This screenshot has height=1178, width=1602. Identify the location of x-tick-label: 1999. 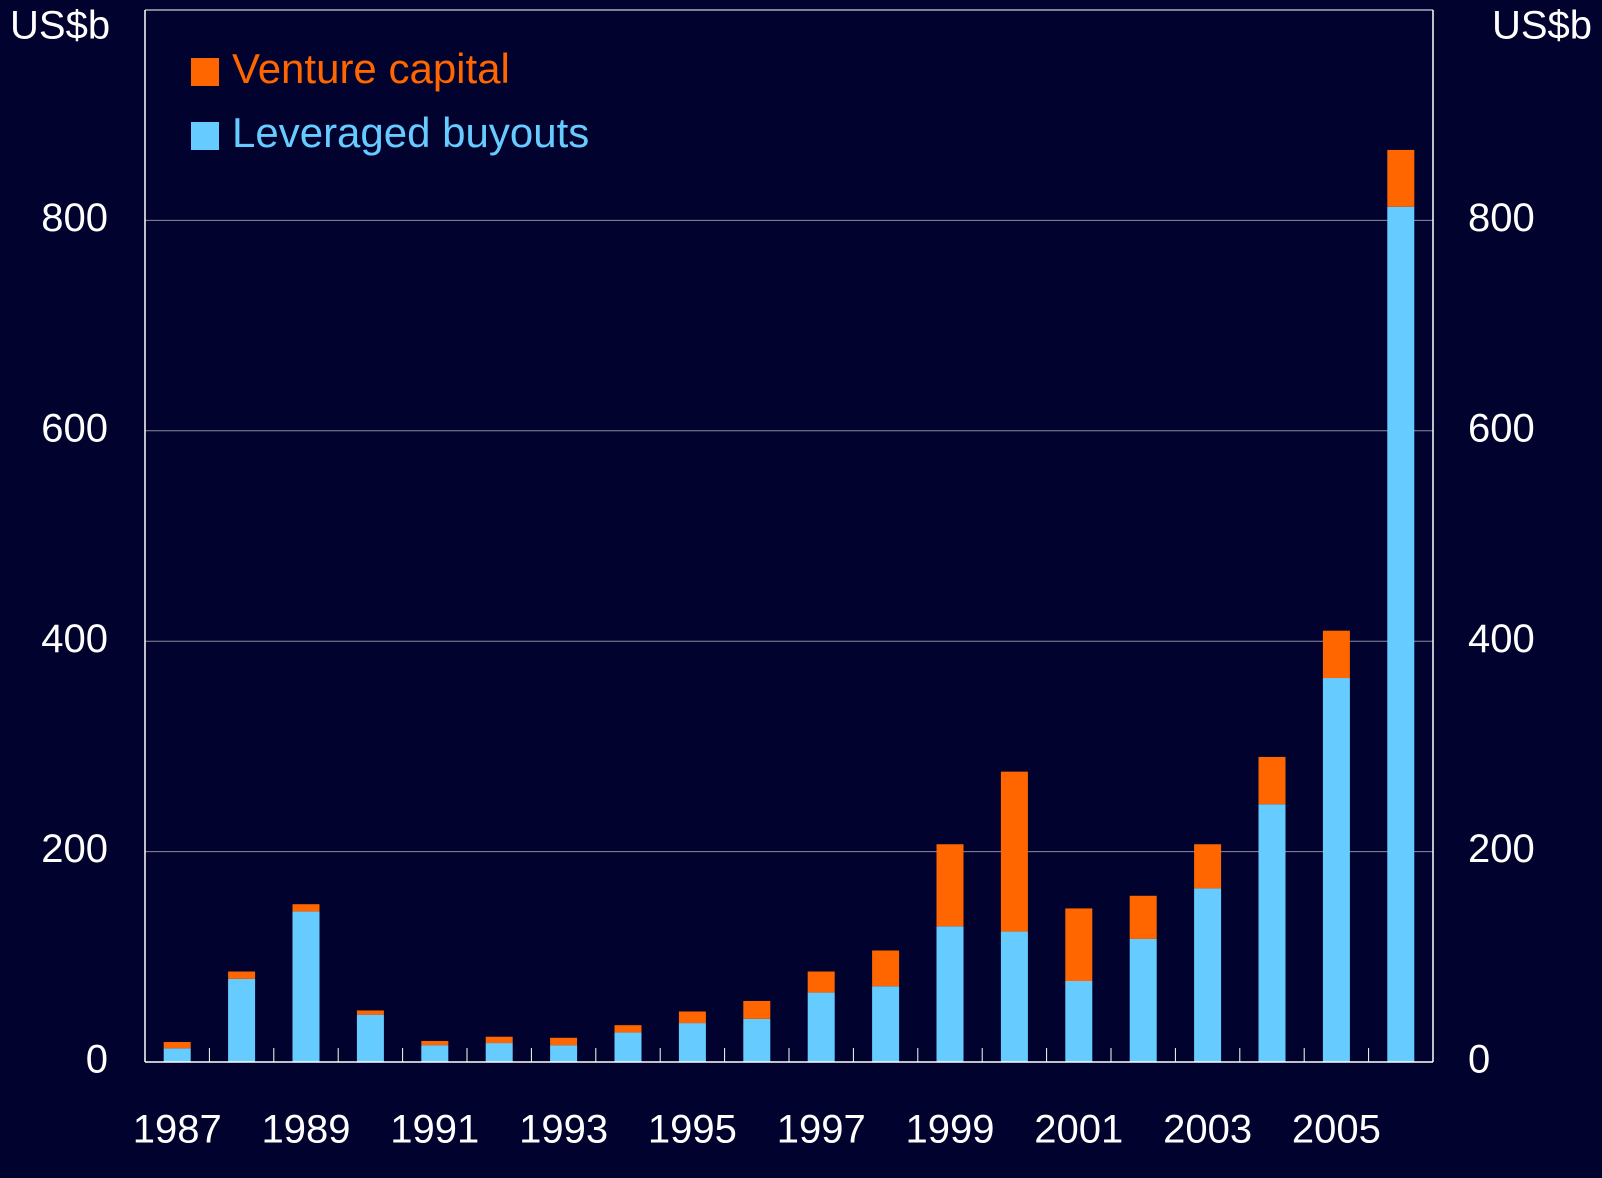
(950, 1130).